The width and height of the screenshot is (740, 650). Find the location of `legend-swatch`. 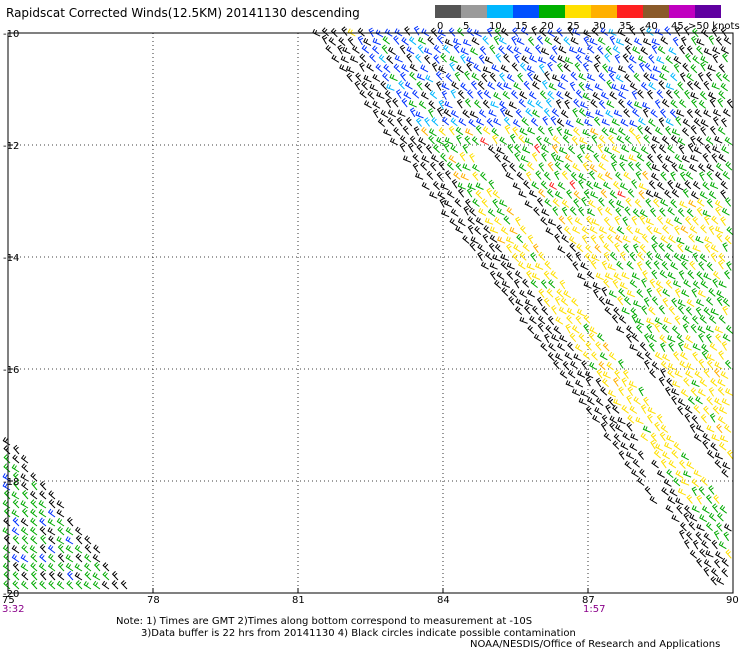

legend-swatch is located at coordinates (604, 11).